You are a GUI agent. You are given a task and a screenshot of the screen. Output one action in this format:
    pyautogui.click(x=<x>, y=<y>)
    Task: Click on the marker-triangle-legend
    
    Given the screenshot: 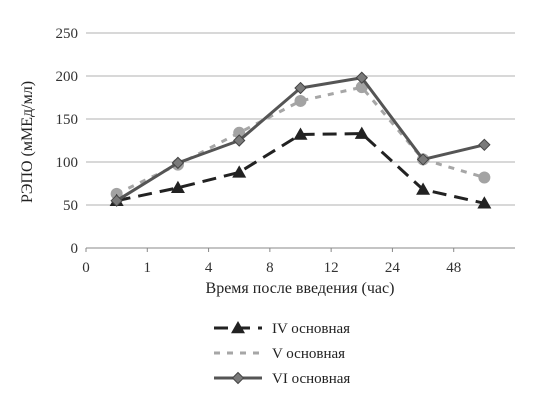 What is the action you would take?
    pyautogui.click(x=238, y=327)
    